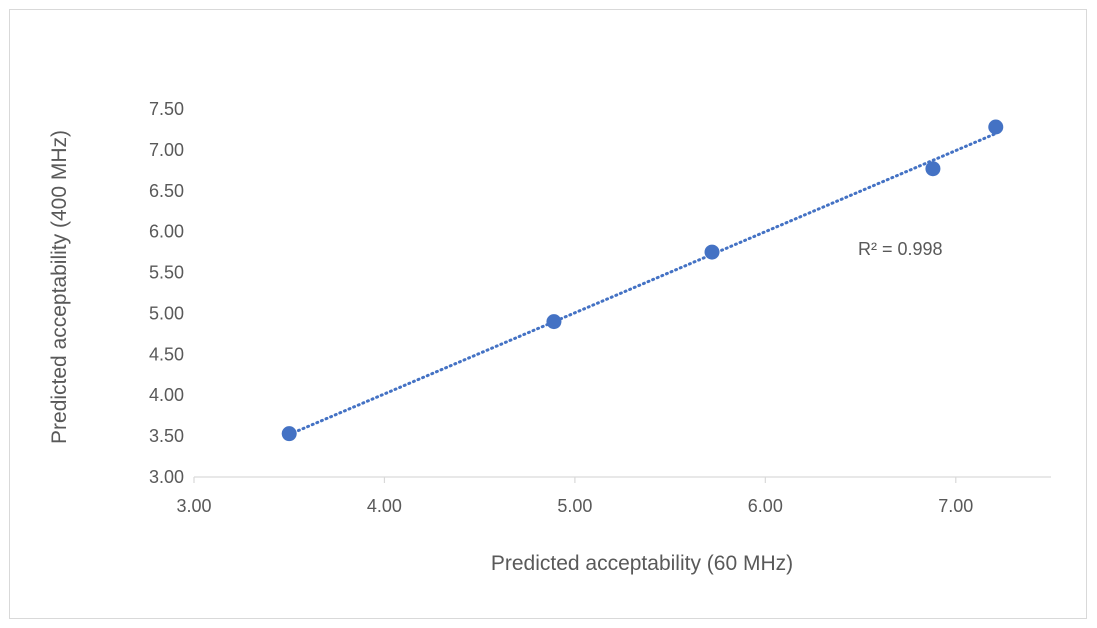  Describe the element at coordinates (166, 232) in the screenshot. I see `y-tick-label: 6.00` at that location.